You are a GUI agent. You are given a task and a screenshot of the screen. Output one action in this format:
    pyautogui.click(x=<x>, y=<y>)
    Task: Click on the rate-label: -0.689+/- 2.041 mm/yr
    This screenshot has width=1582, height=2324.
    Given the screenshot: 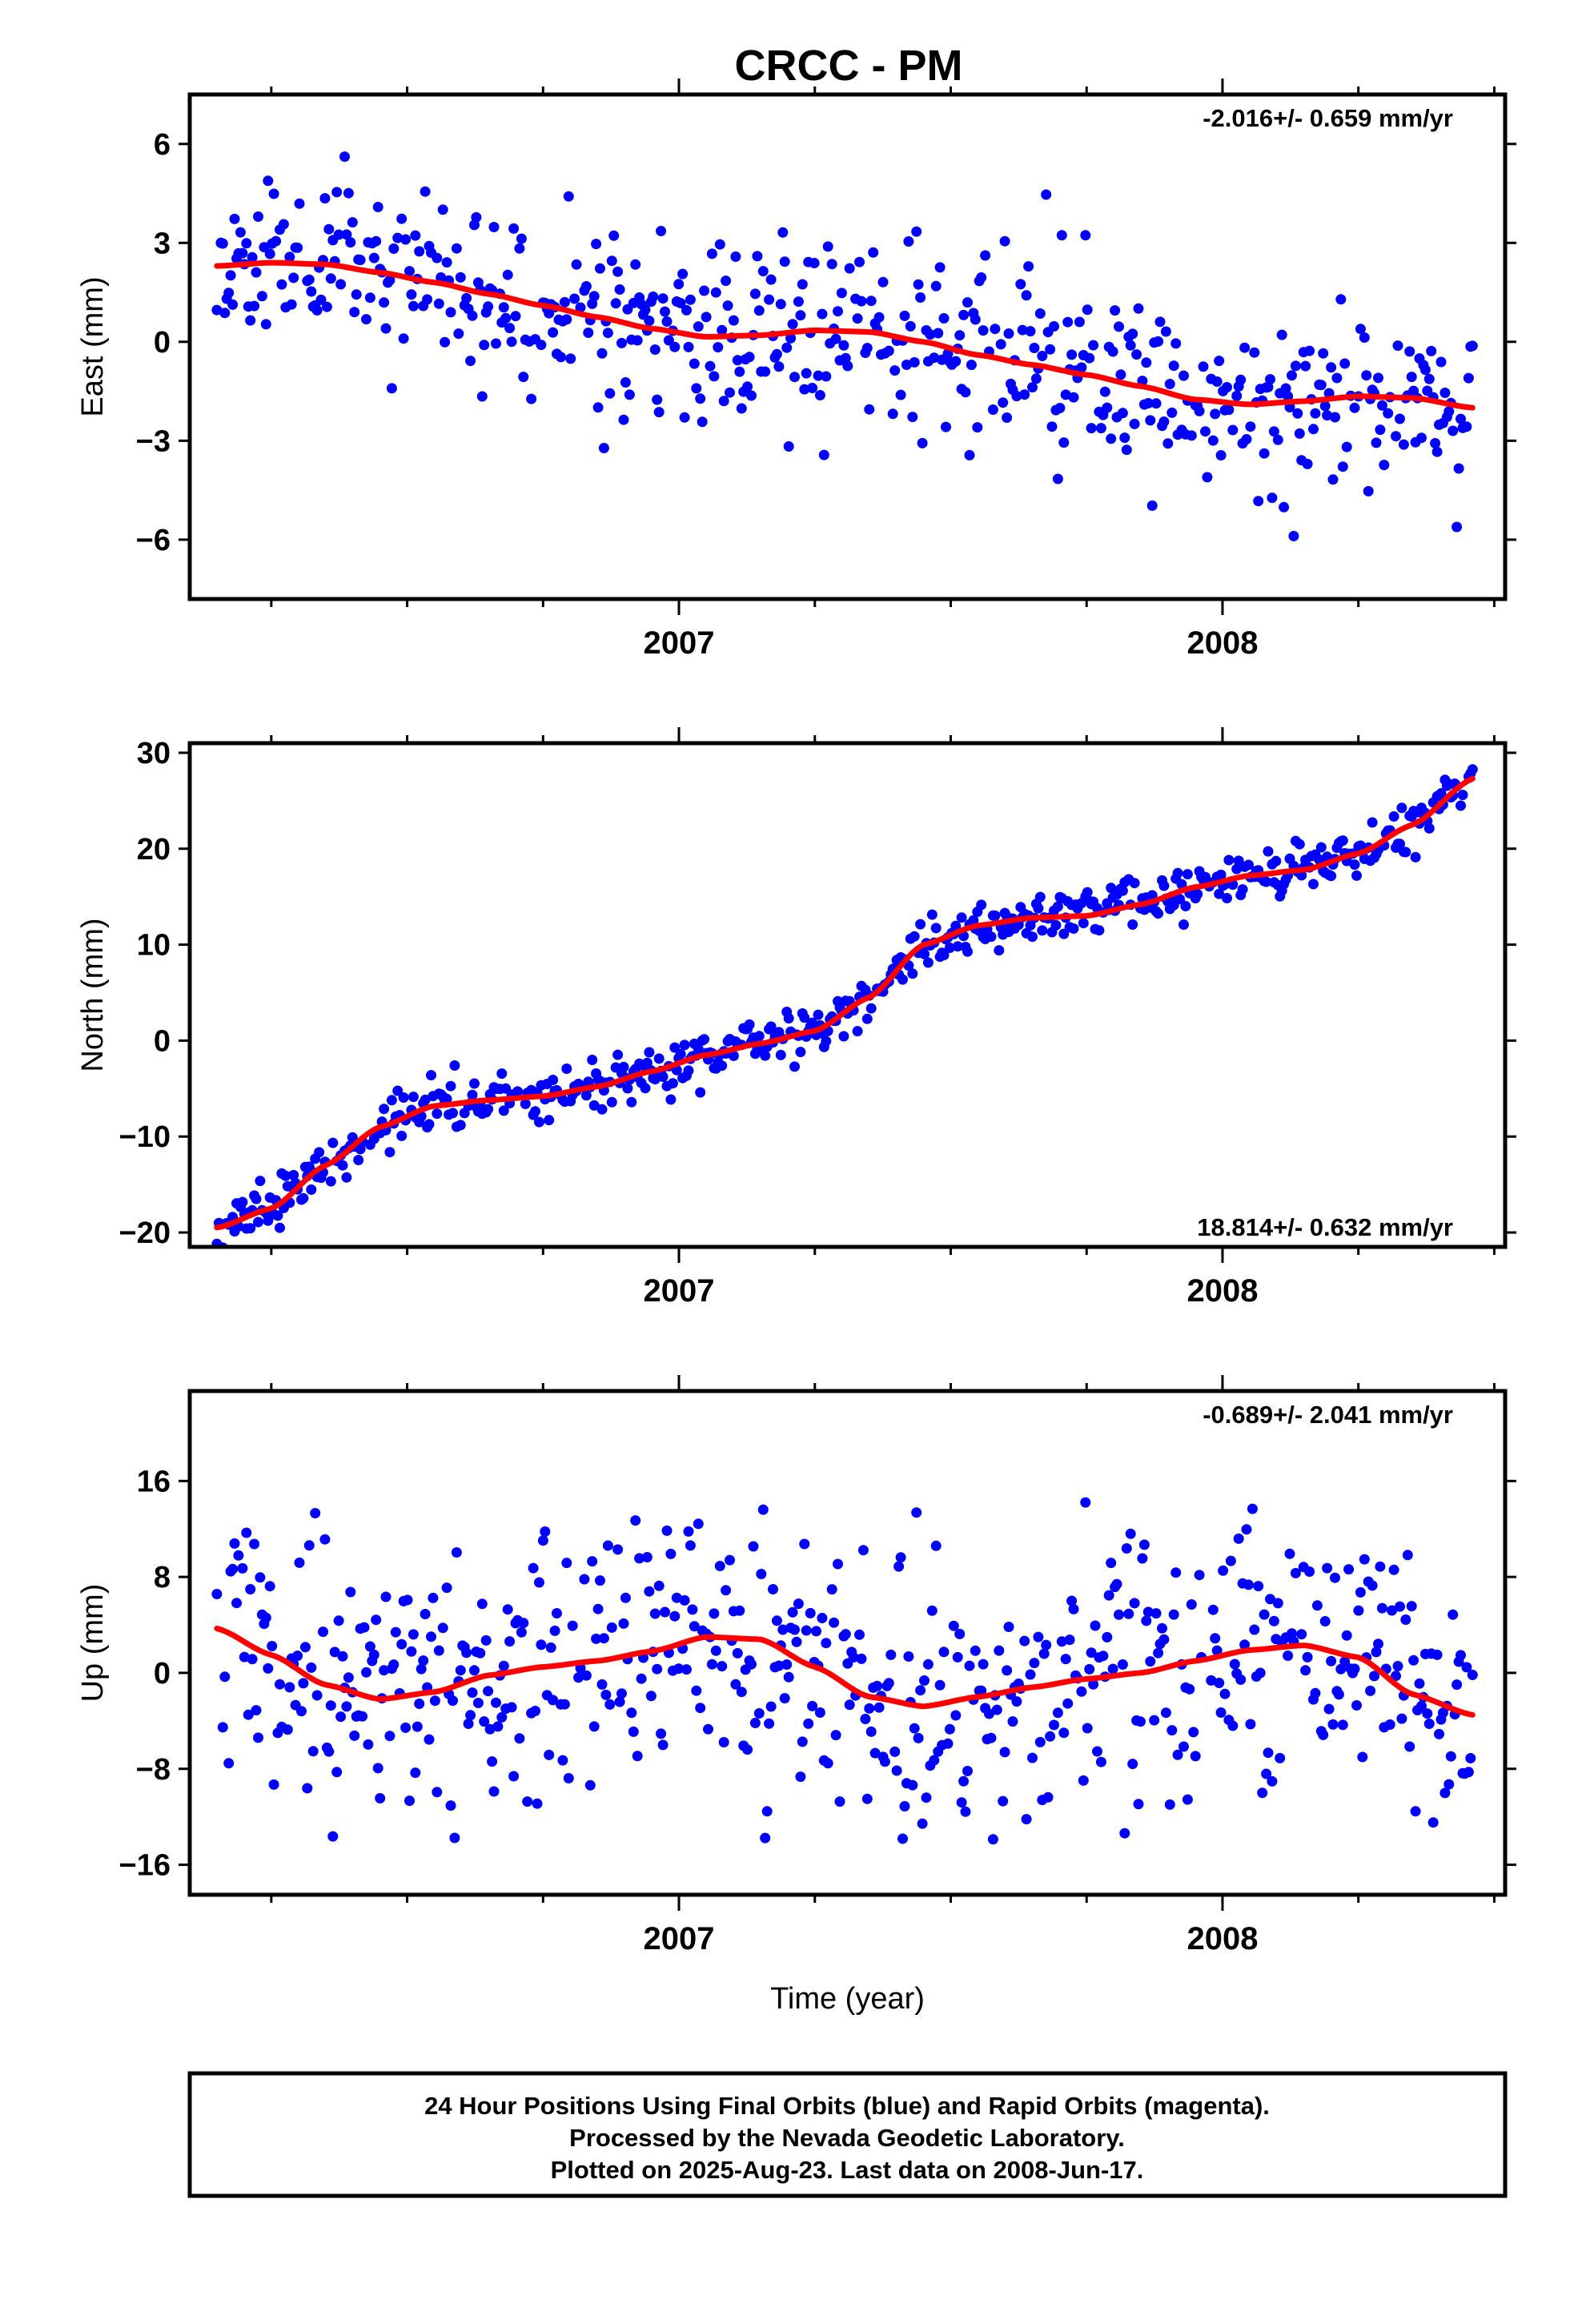 What is the action you would take?
    pyautogui.click(x=1328, y=1415)
    